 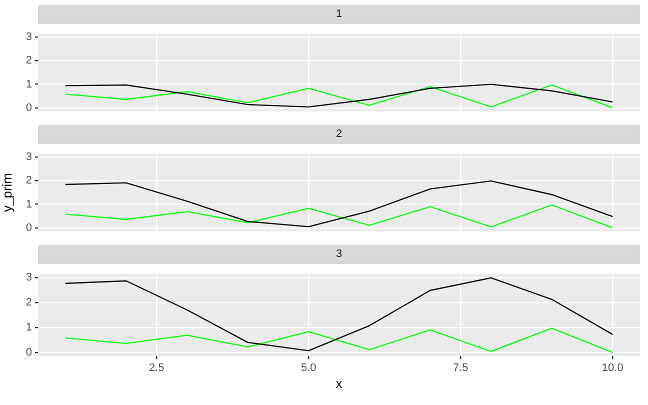 I want to click on chart-title: 2, so click(x=339, y=134).